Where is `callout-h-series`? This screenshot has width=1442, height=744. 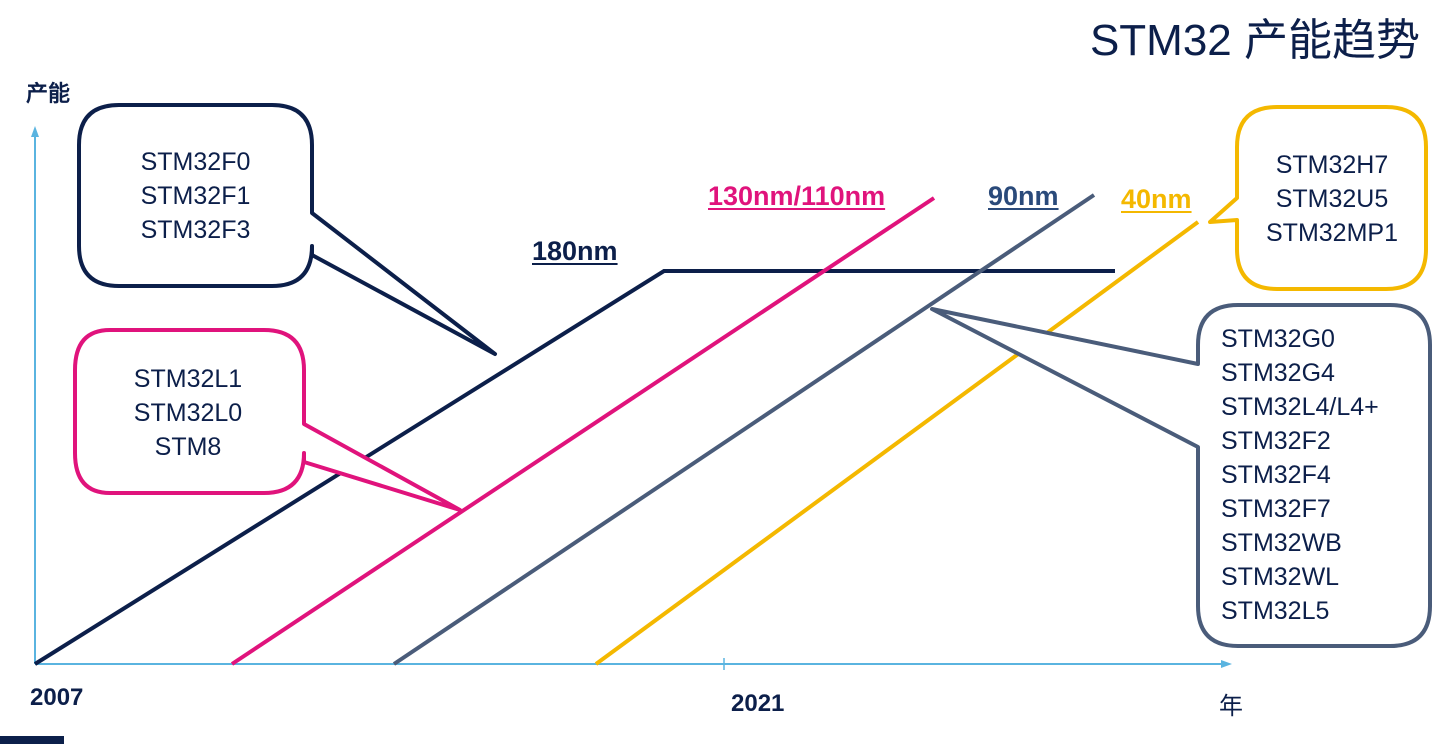 callout-h-series is located at coordinates (1318, 198).